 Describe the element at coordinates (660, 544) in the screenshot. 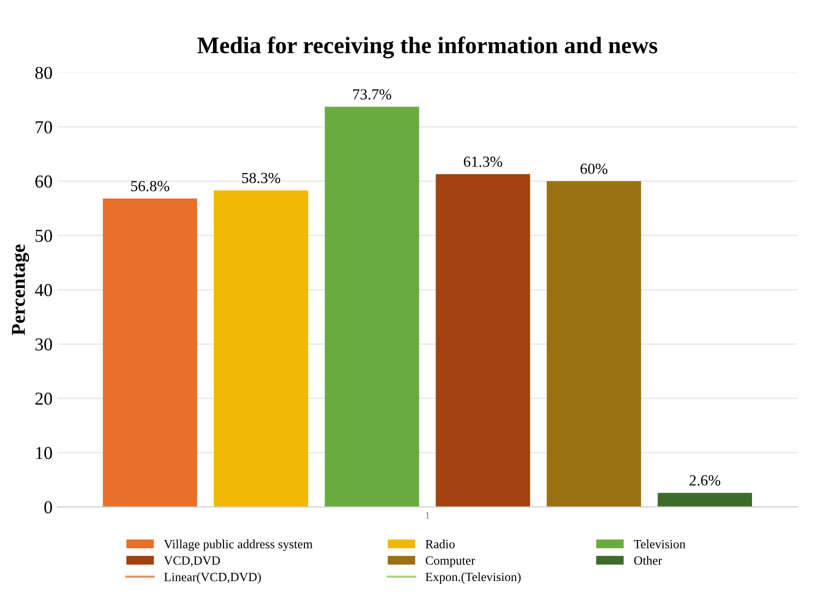

I see `legend-label: Television` at that location.